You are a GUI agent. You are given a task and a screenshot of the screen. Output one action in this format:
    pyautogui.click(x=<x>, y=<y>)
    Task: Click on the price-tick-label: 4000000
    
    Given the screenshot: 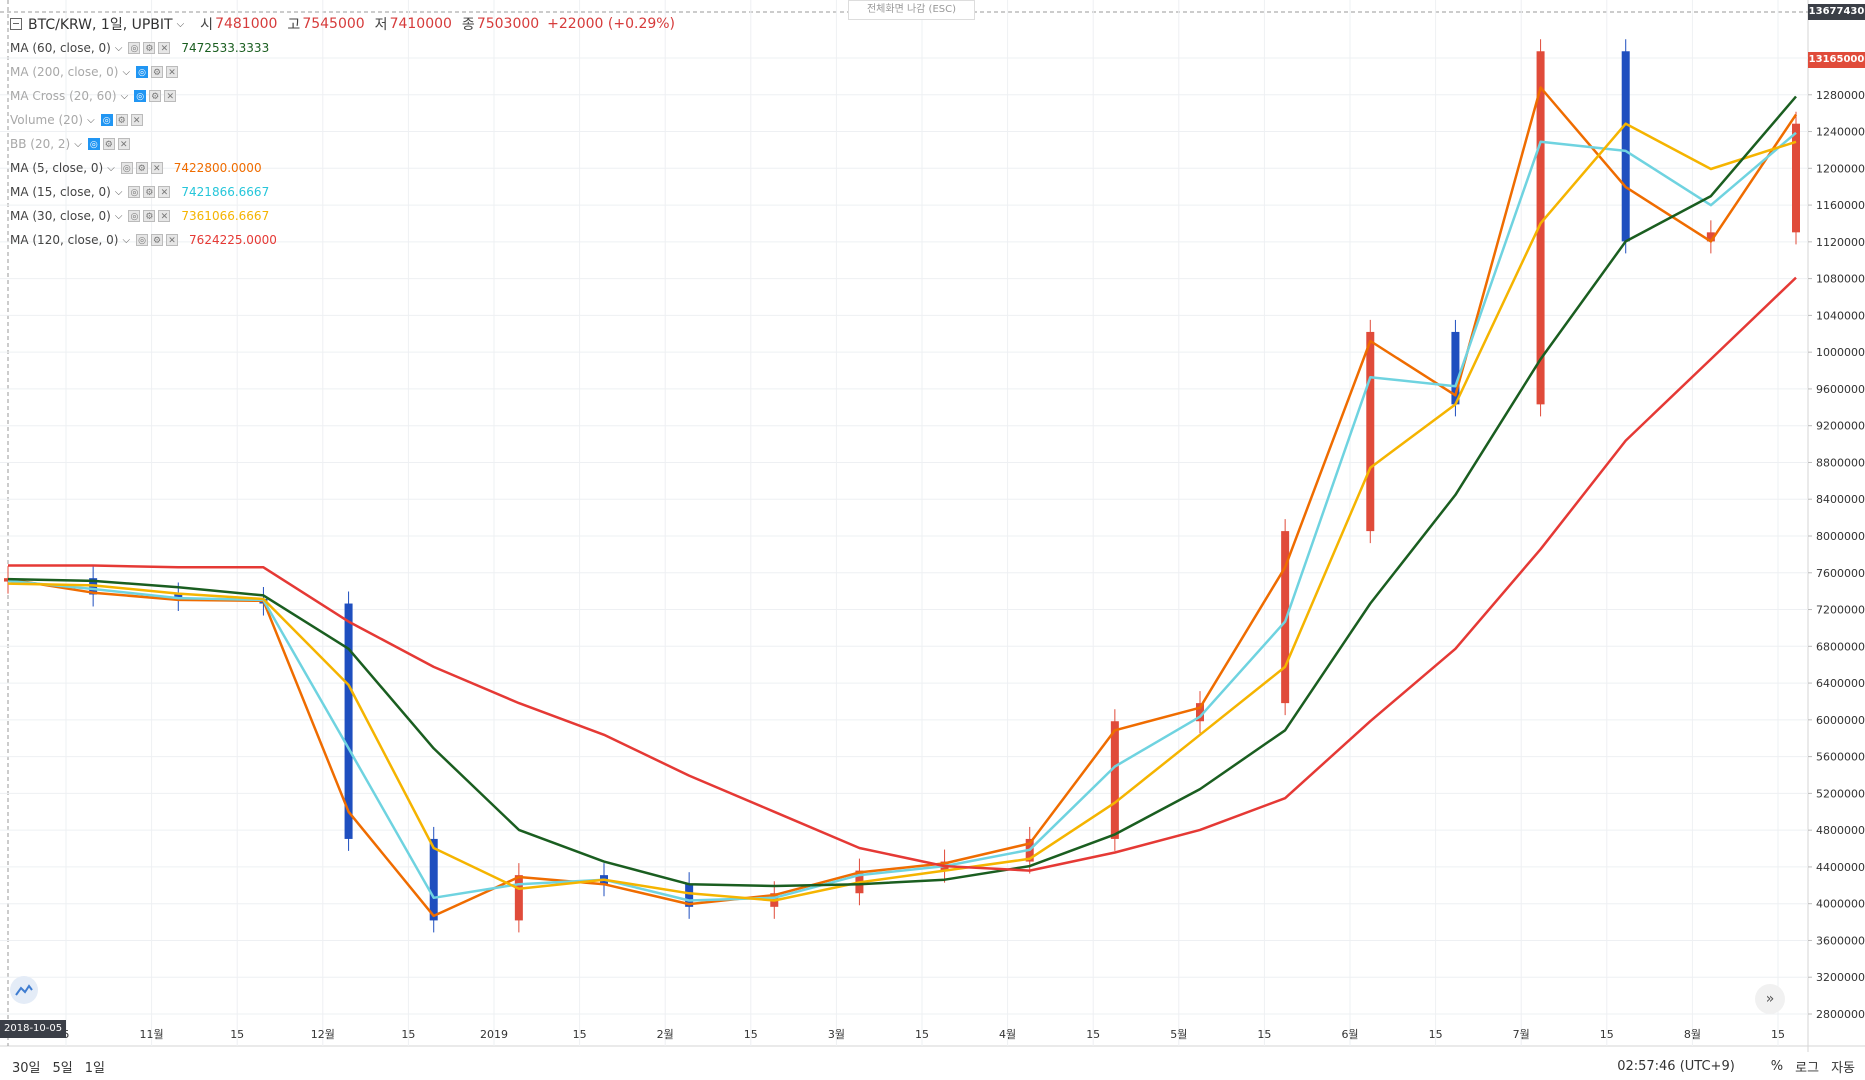 What is the action you would take?
    pyautogui.click(x=1840, y=904)
    